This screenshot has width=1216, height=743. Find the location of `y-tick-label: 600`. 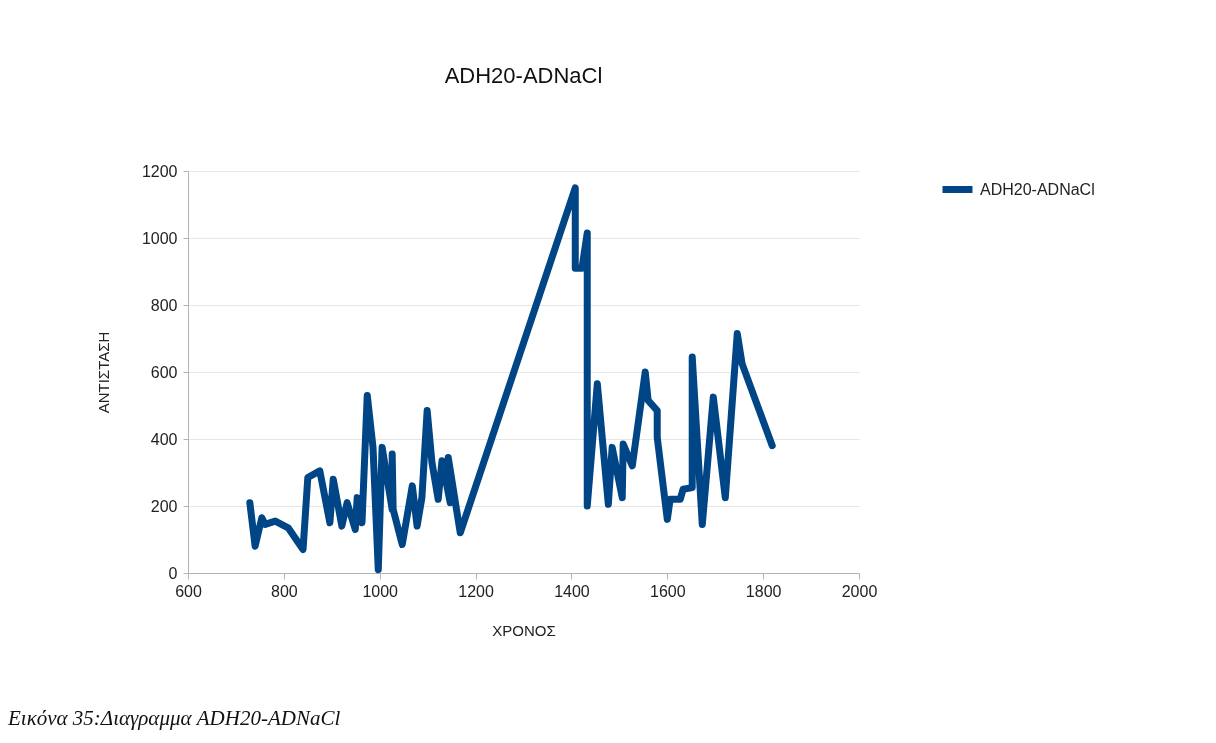

y-tick-label: 600 is located at coordinates (164, 372).